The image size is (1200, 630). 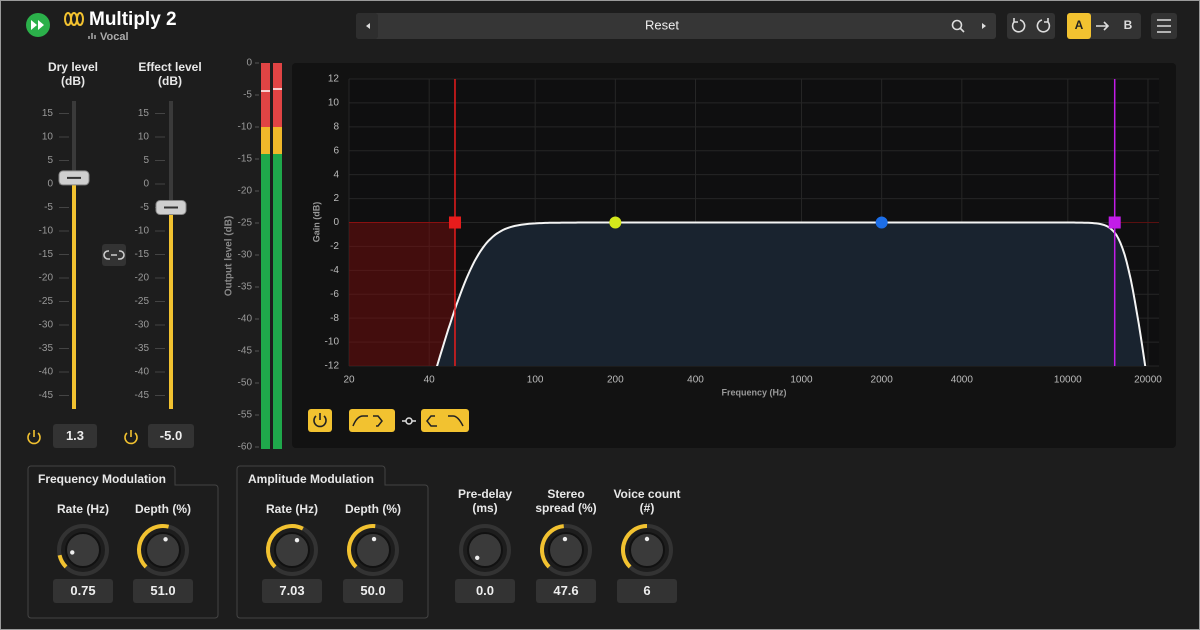 I want to click on knob-ring, so click(x=485, y=550).